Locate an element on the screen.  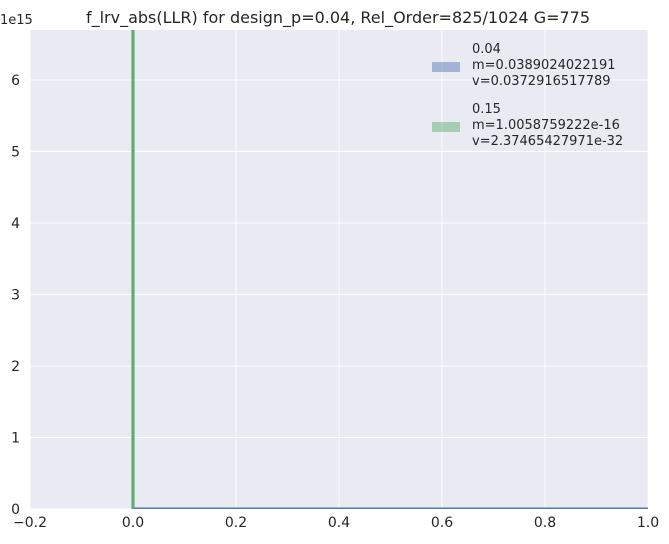
legend-label: m=0.0389024022191 is located at coordinates (543, 65).